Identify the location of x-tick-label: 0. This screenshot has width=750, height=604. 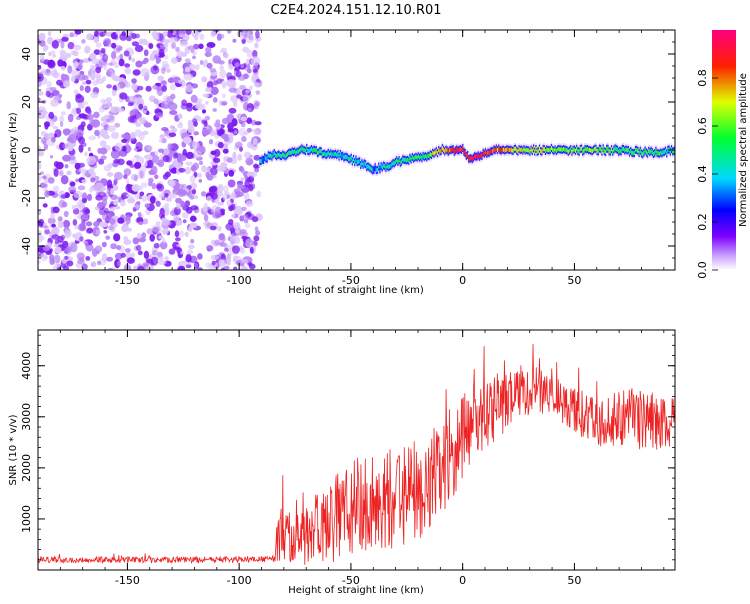
(462, 580).